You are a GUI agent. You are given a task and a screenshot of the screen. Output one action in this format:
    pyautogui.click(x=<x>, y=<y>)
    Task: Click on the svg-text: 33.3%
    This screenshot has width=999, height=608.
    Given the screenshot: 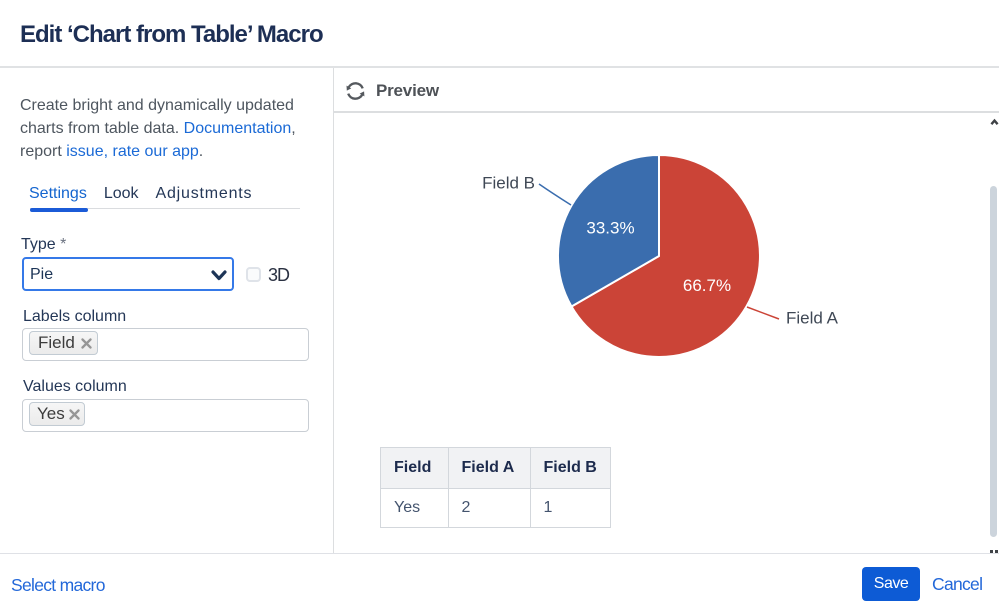 What is the action you would take?
    pyautogui.click(x=610, y=228)
    